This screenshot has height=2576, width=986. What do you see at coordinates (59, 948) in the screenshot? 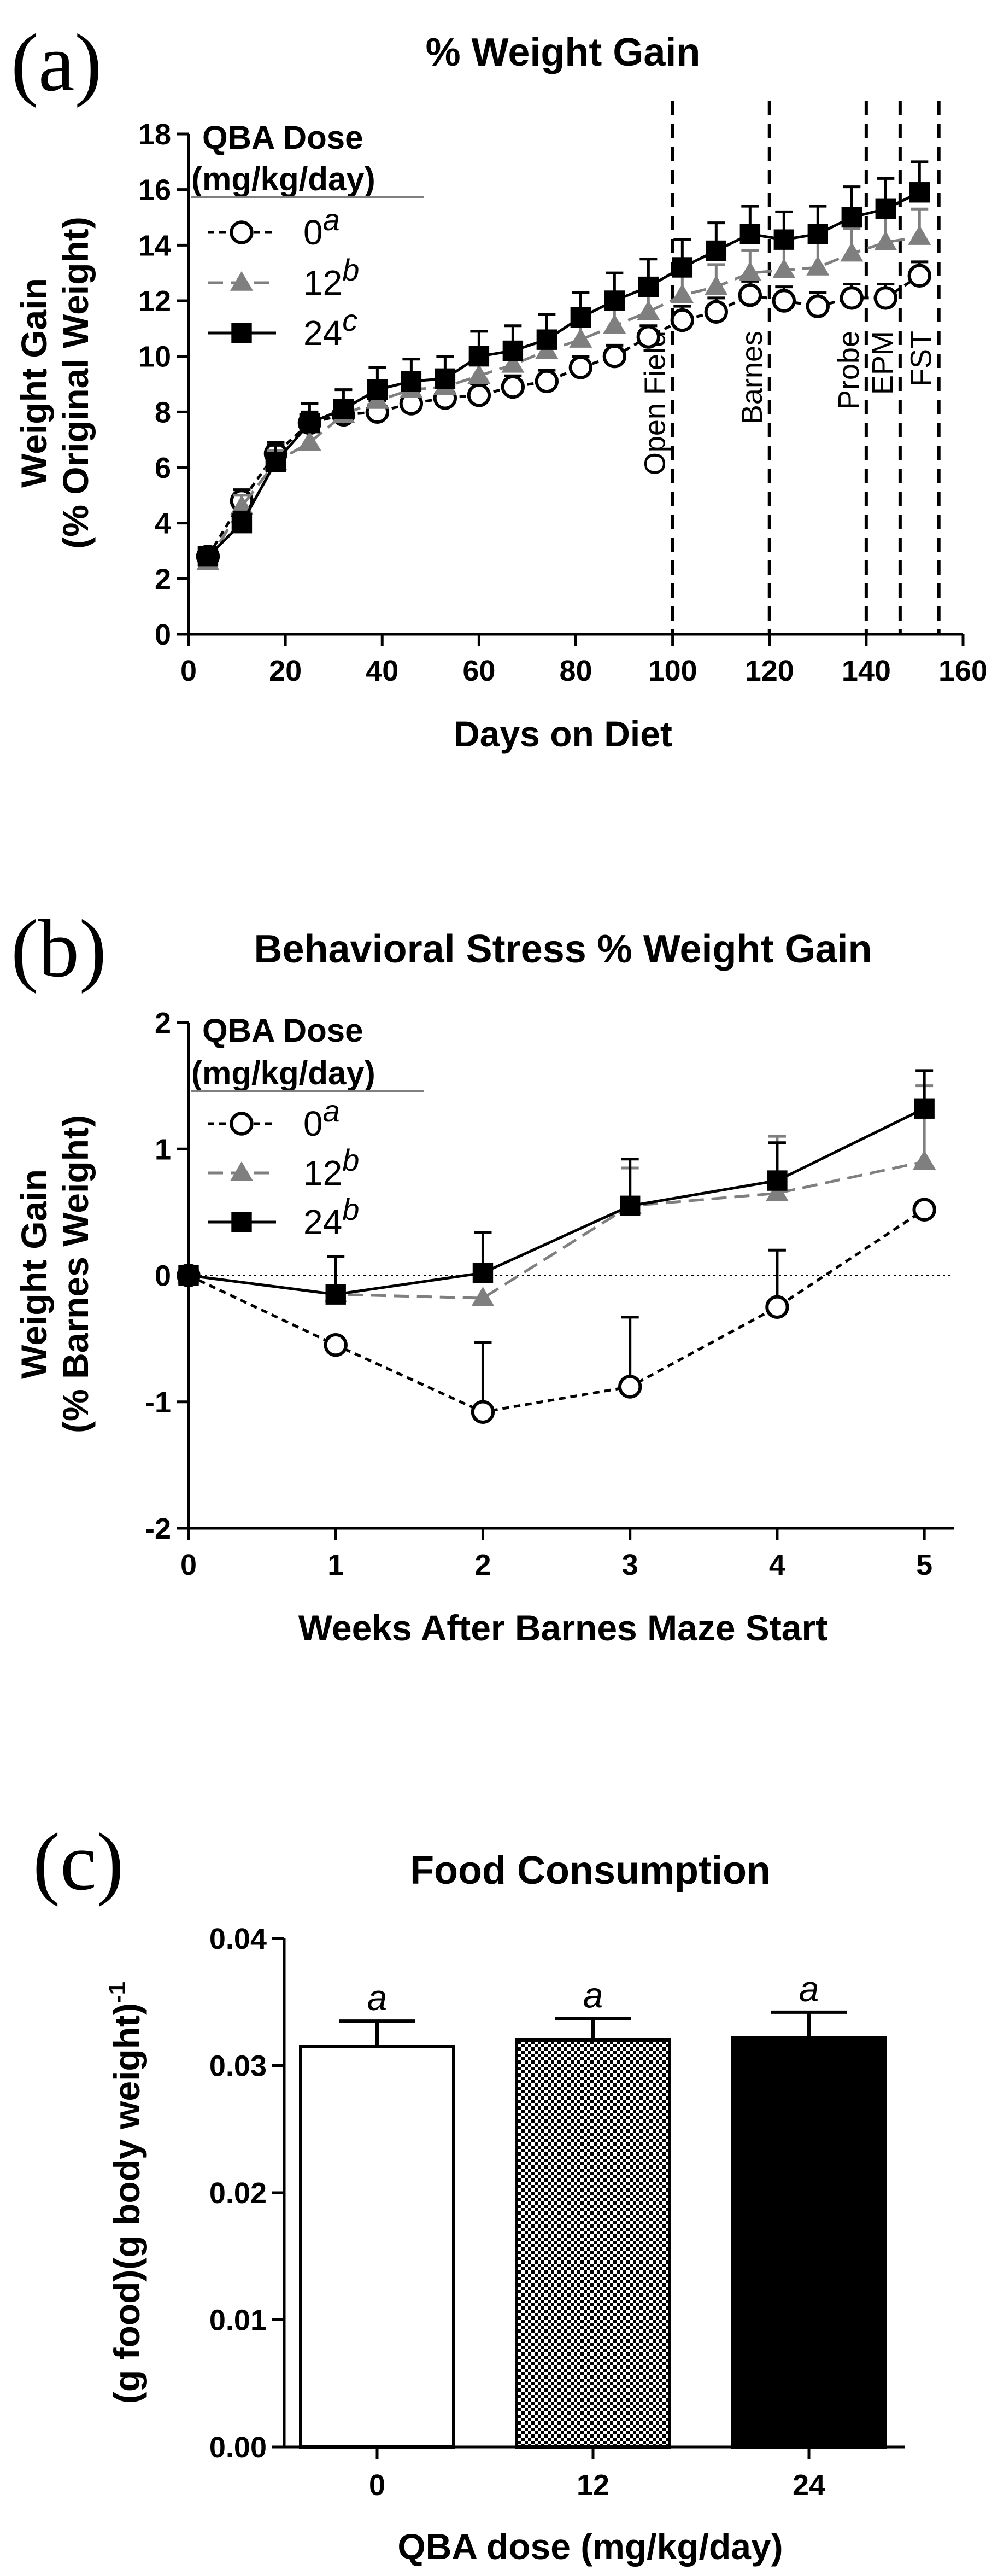
I see `panel-b-letter: (b)` at bounding box center [59, 948].